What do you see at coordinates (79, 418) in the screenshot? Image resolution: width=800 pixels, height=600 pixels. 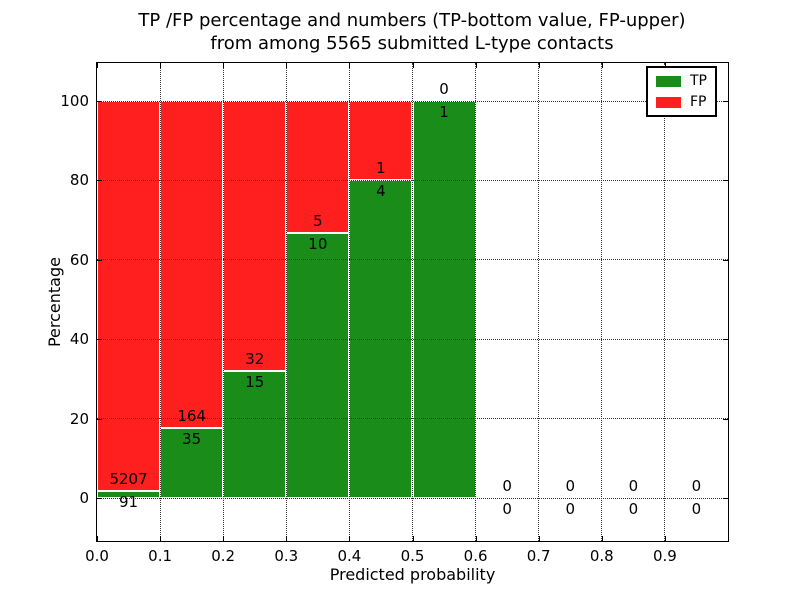 I see `y-tick-label: 20` at bounding box center [79, 418].